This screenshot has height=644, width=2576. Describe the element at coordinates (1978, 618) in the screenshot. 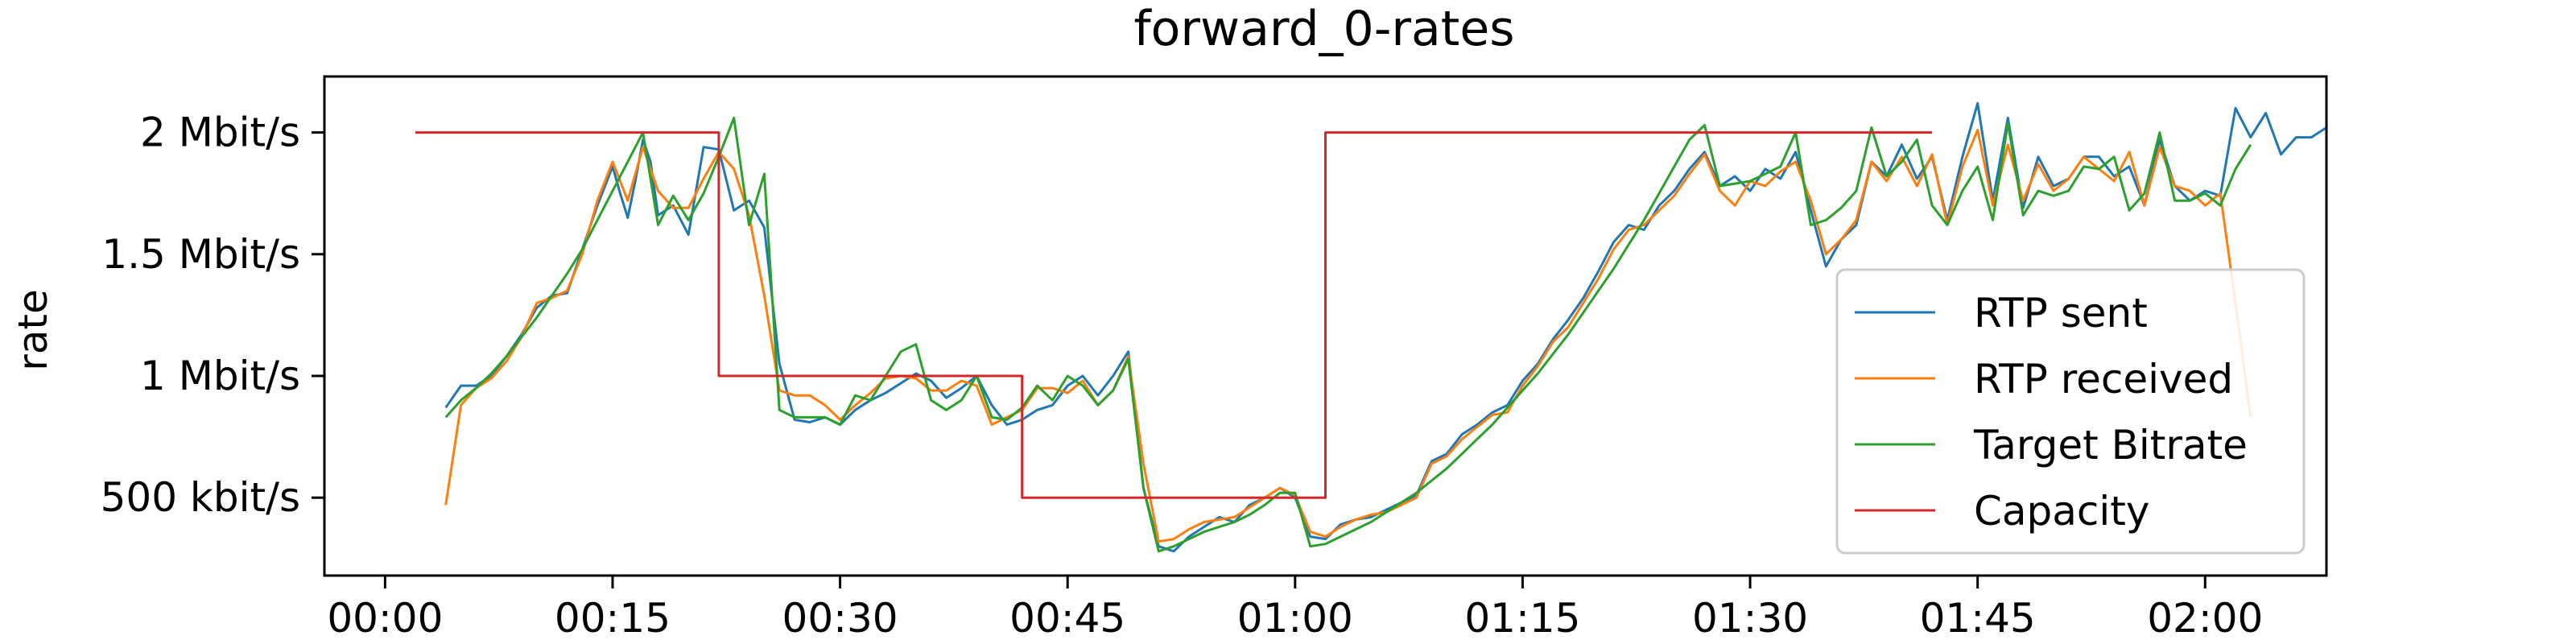

I see `x-tick-label: 01:45` at that location.